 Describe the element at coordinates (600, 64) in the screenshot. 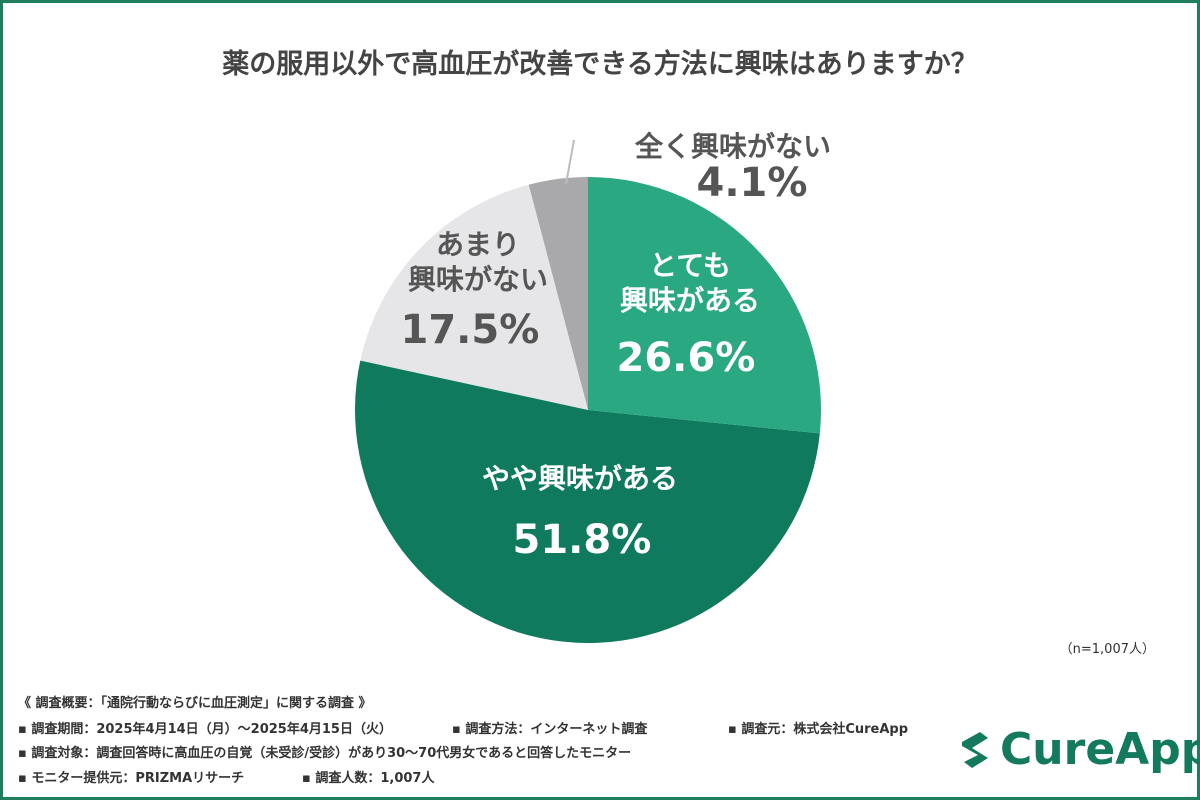

I see `chart-title: 薬の服用以外で高血圧が改善できる方法に興味はありますか？` at that location.